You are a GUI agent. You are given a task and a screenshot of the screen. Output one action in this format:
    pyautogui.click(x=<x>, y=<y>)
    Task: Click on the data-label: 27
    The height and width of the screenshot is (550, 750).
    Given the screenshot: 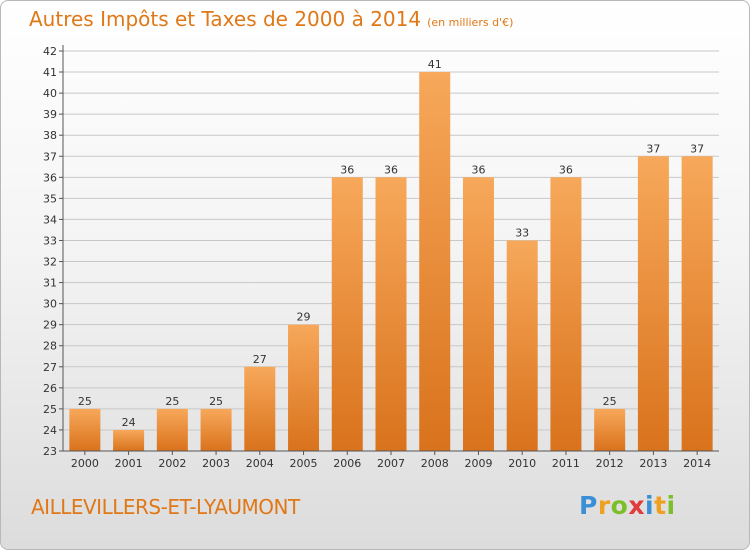 What is the action you would take?
    pyautogui.click(x=260, y=359)
    